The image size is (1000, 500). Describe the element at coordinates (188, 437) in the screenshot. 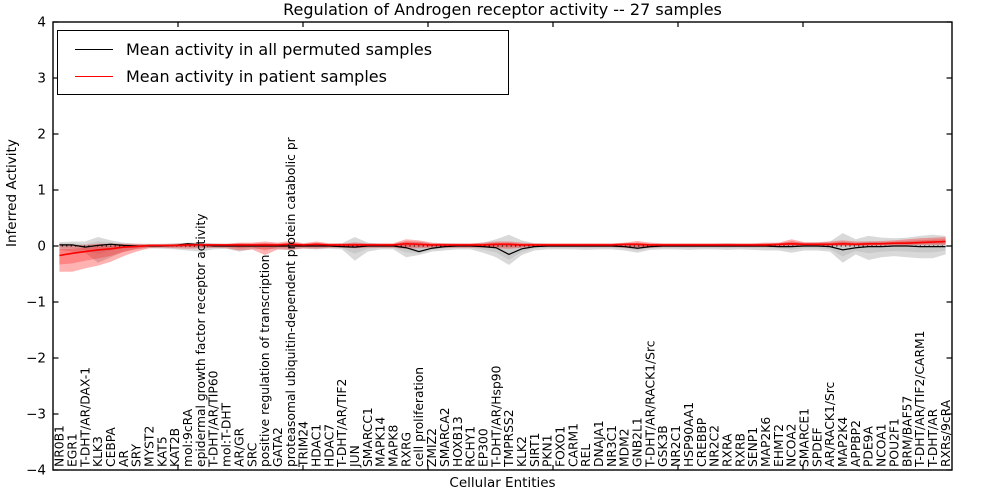

I see `x-tick-label: mol:9cRA` at that location.